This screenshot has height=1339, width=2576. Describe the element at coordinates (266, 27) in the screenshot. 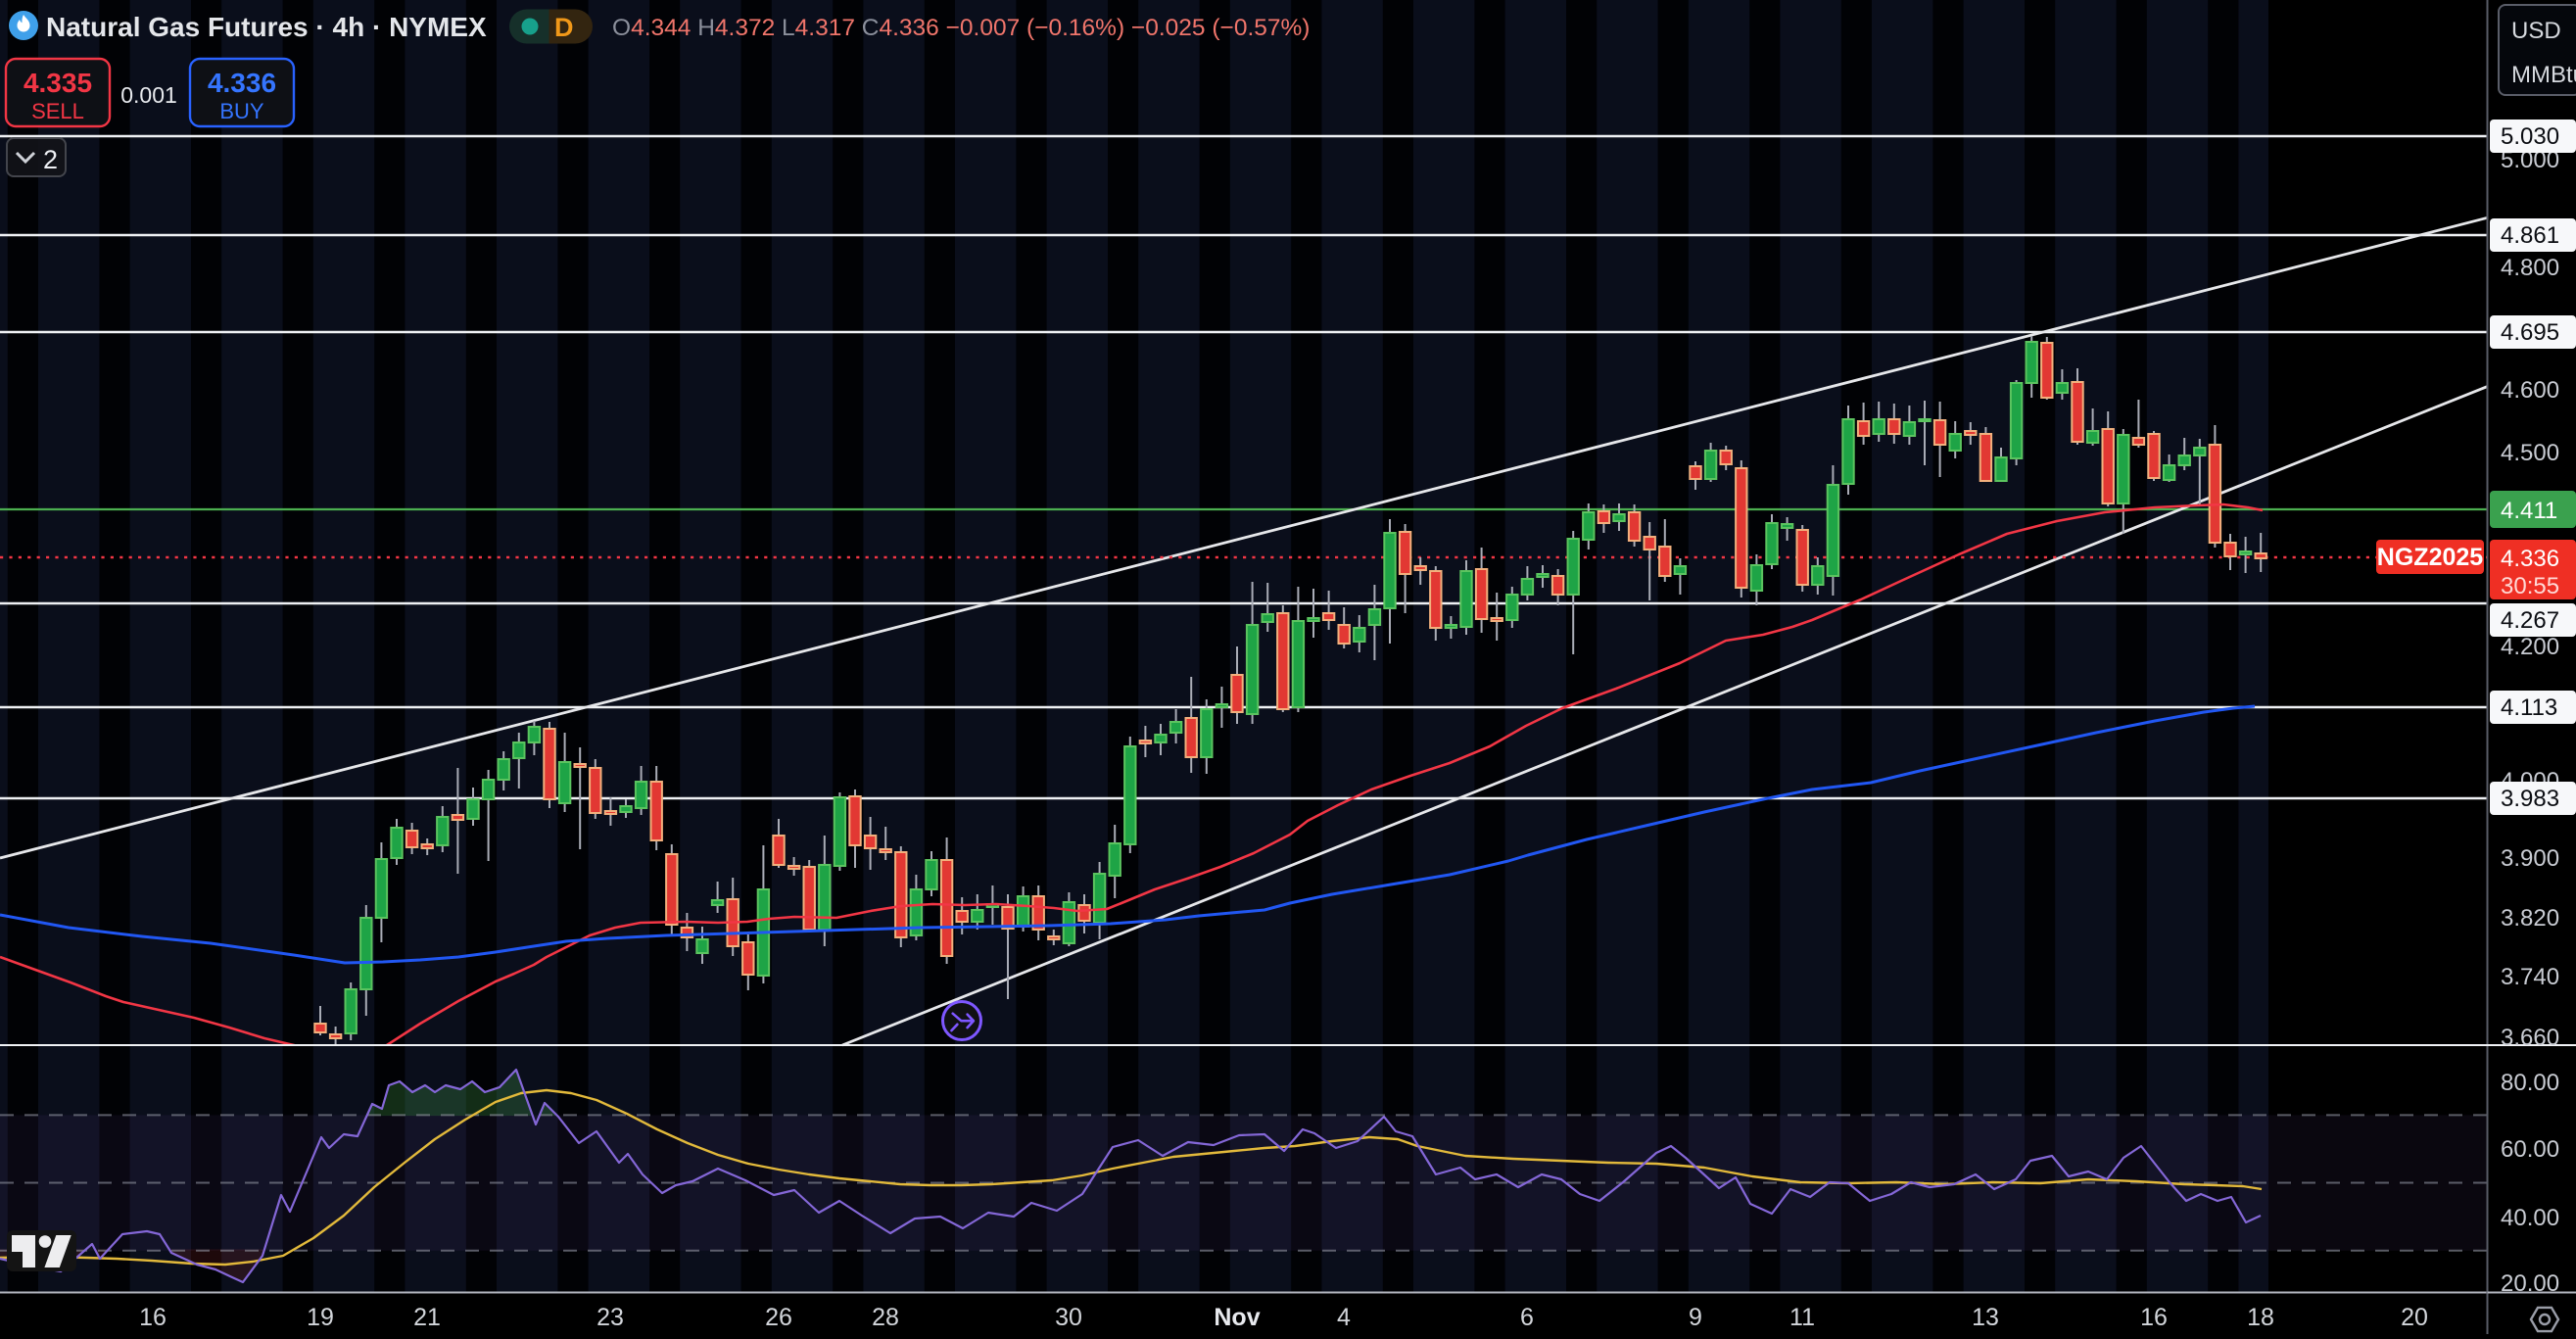

I see `svg-text:Natural Gas Futures · 4h · NYM: Natural Gas Futures · 4h · NYMEX` at that location.